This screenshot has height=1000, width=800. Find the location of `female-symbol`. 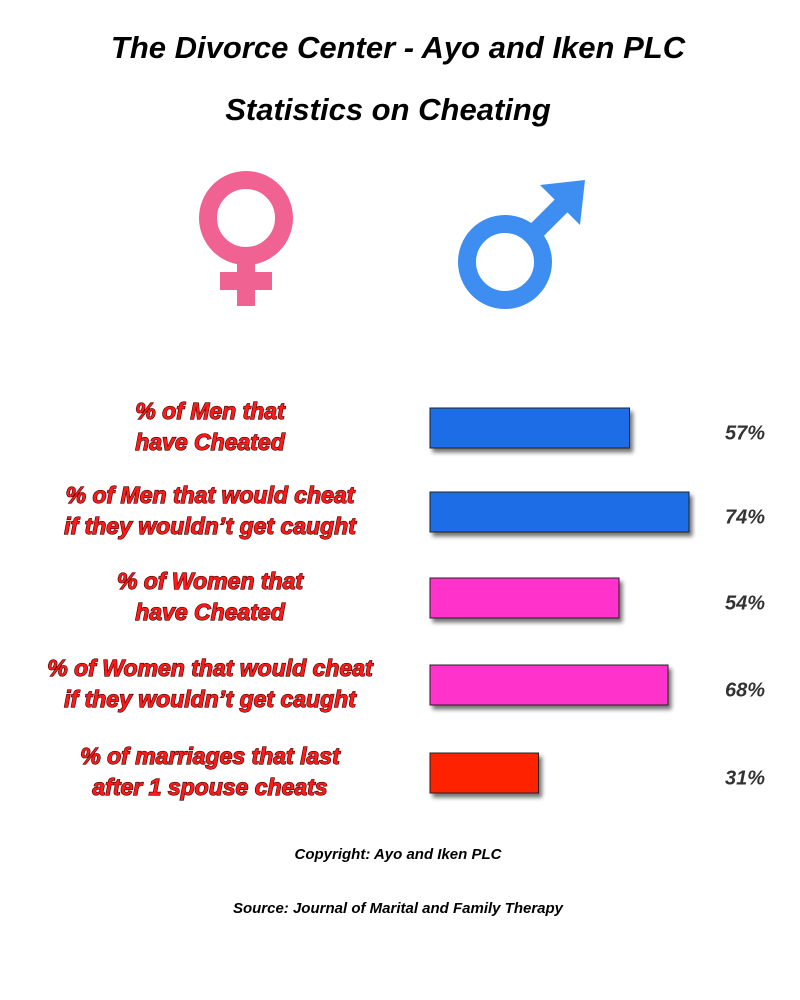

female-symbol is located at coordinates (246, 238).